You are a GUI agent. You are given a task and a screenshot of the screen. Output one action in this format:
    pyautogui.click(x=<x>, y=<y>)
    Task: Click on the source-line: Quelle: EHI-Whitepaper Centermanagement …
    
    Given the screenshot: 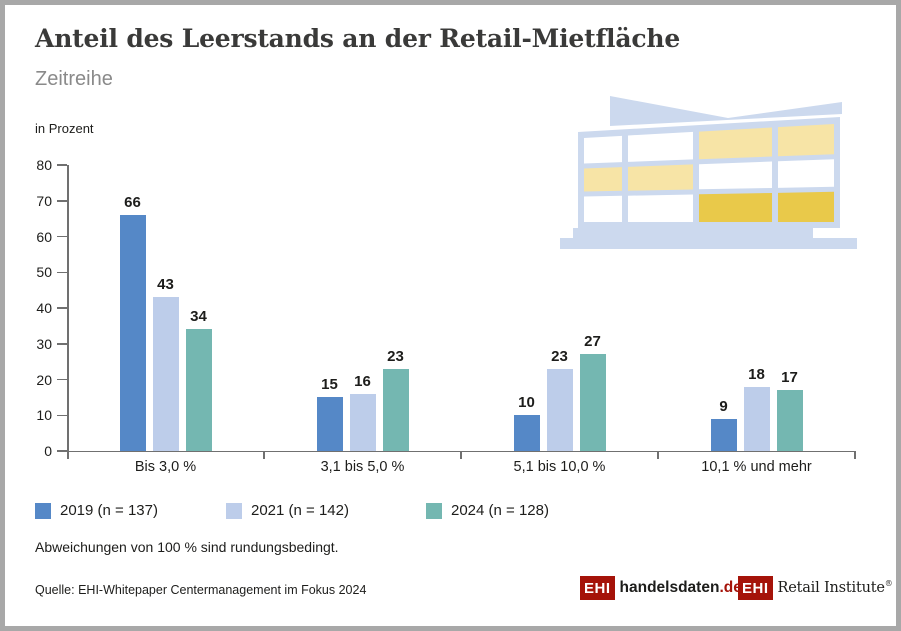 What is the action you would take?
    pyautogui.click(x=201, y=590)
    